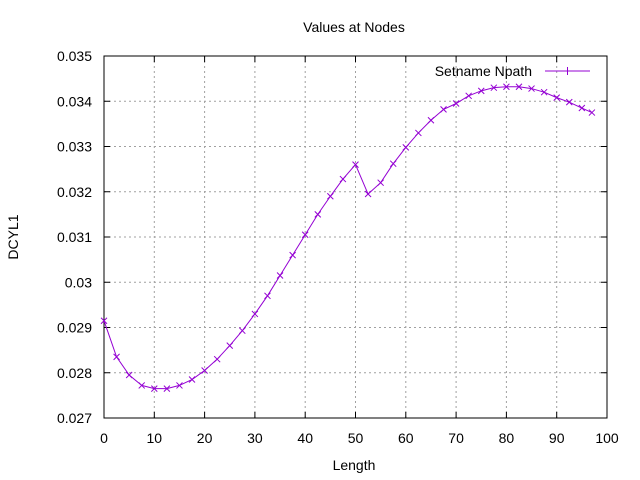 Image resolution: width=640 pixels, height=480 pixels. What do you see at coordinates (74, 328) in the screenshot?
I see `y-tick-label: 0.029` at bounding box center [74, 328].